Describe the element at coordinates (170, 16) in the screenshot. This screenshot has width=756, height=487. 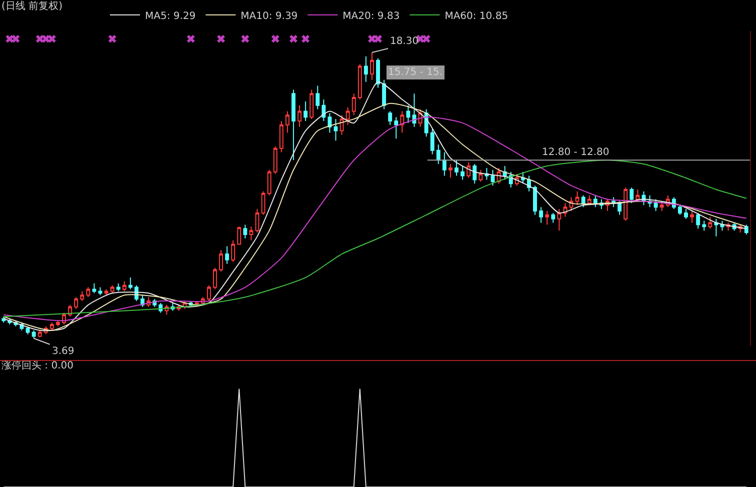
I see `legend-label: MA5: 9.29` at that location.